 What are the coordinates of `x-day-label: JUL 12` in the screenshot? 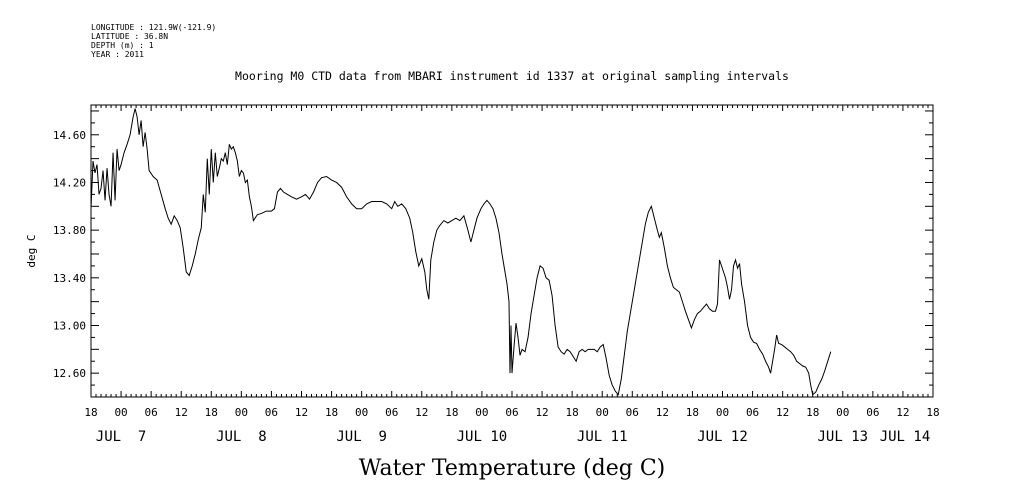 It's located at (722, 437).